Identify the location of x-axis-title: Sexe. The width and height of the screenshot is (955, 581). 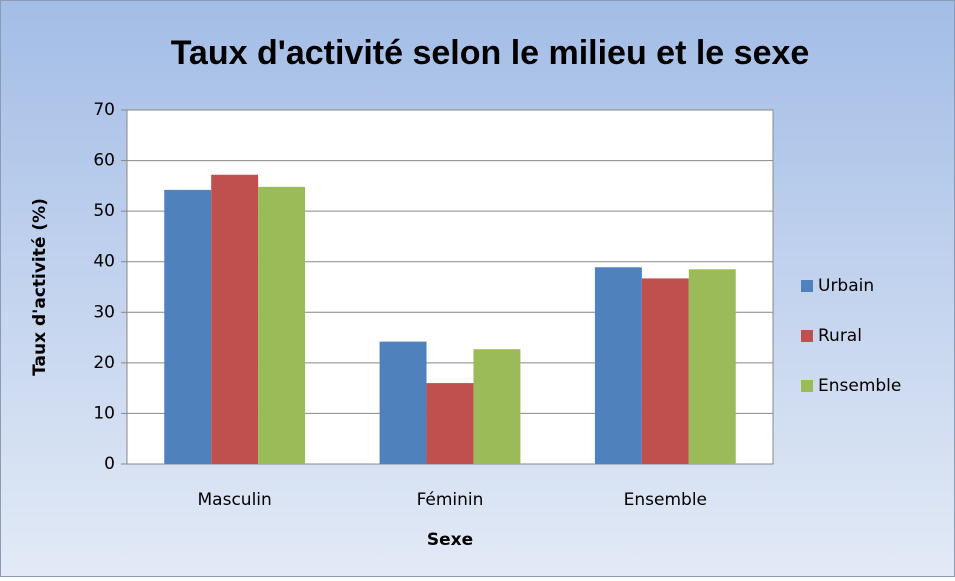
(450, 540).